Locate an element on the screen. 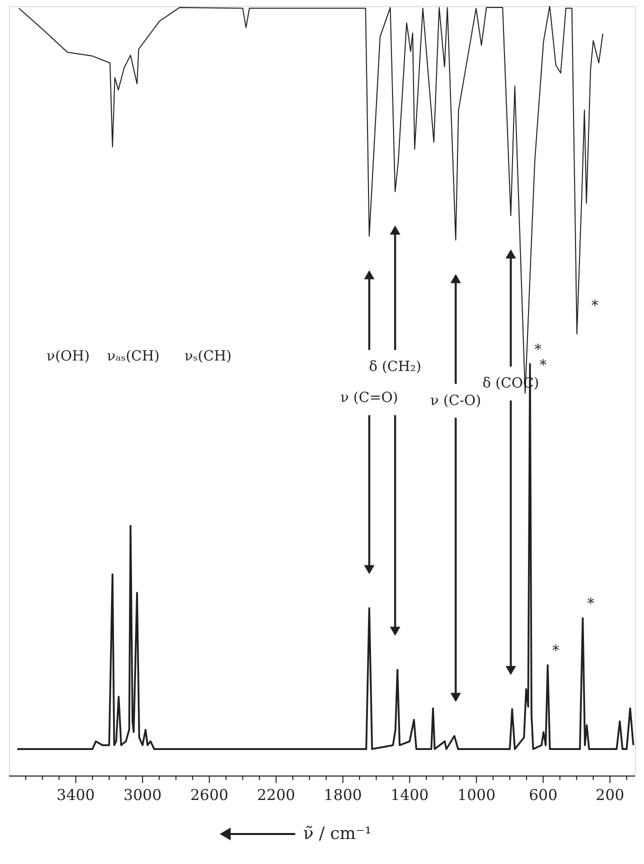 The image size is (644, 864). x-tick-label: 2200 is located at coordinates (276, 795).